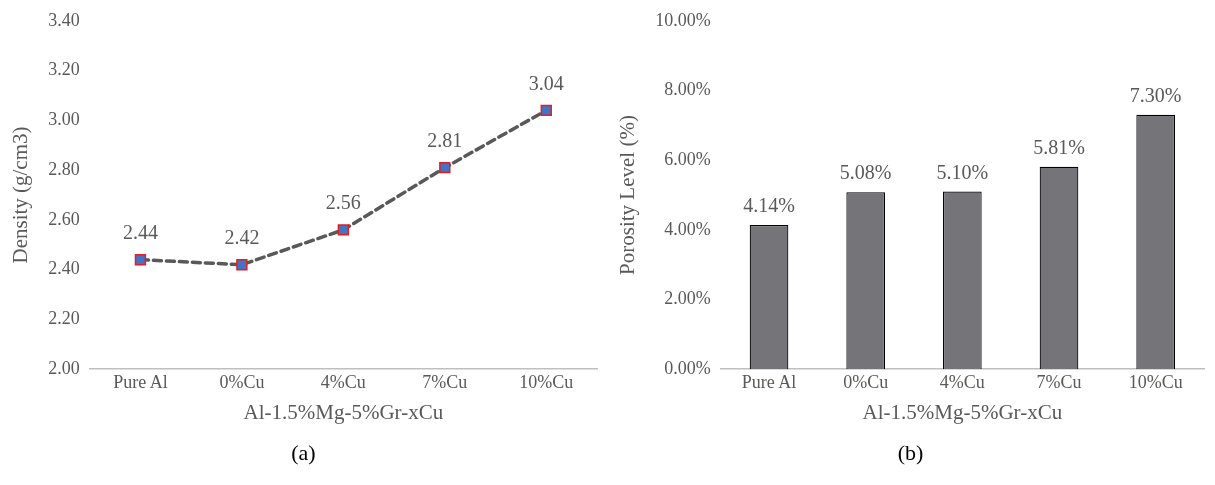 The width and height of the screenshot is (1215, 485). What do you see at coordinates (546, 82) in the screenshot?
I see `data-label: 3.04` at bounding box center [546, 82].